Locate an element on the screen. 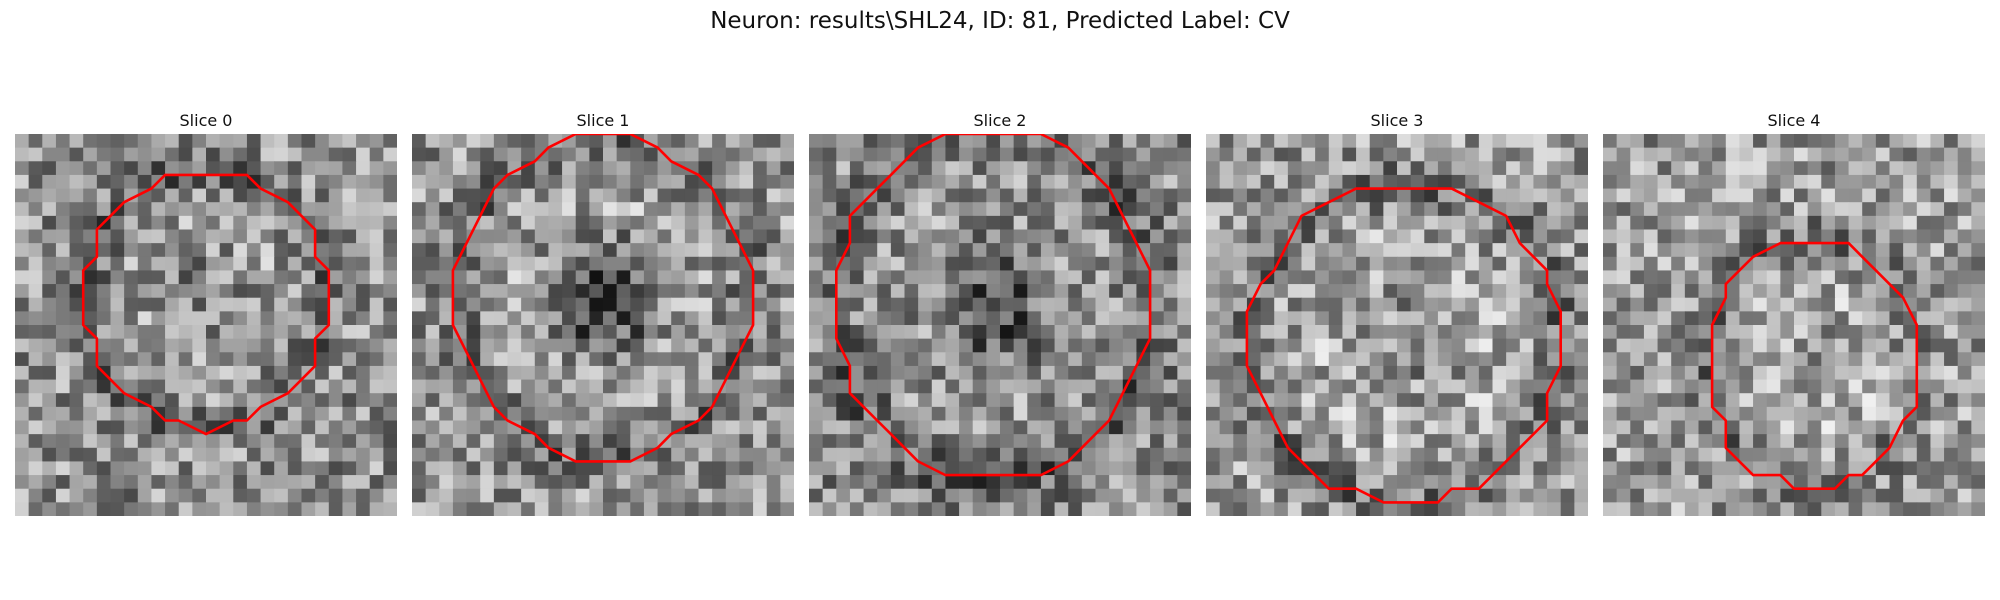  slice-panel-2: Slice 2 is located at coordinates (1000, 313).